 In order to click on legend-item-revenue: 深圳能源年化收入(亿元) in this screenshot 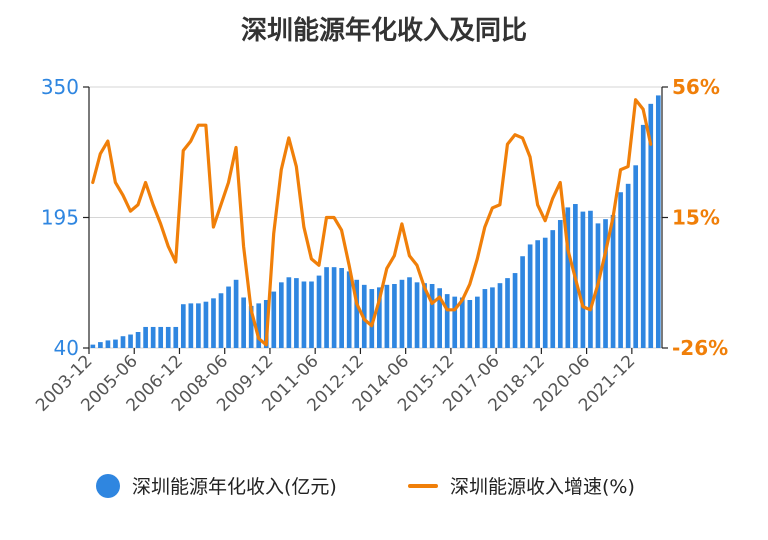, I will do `click(216, 485)`.